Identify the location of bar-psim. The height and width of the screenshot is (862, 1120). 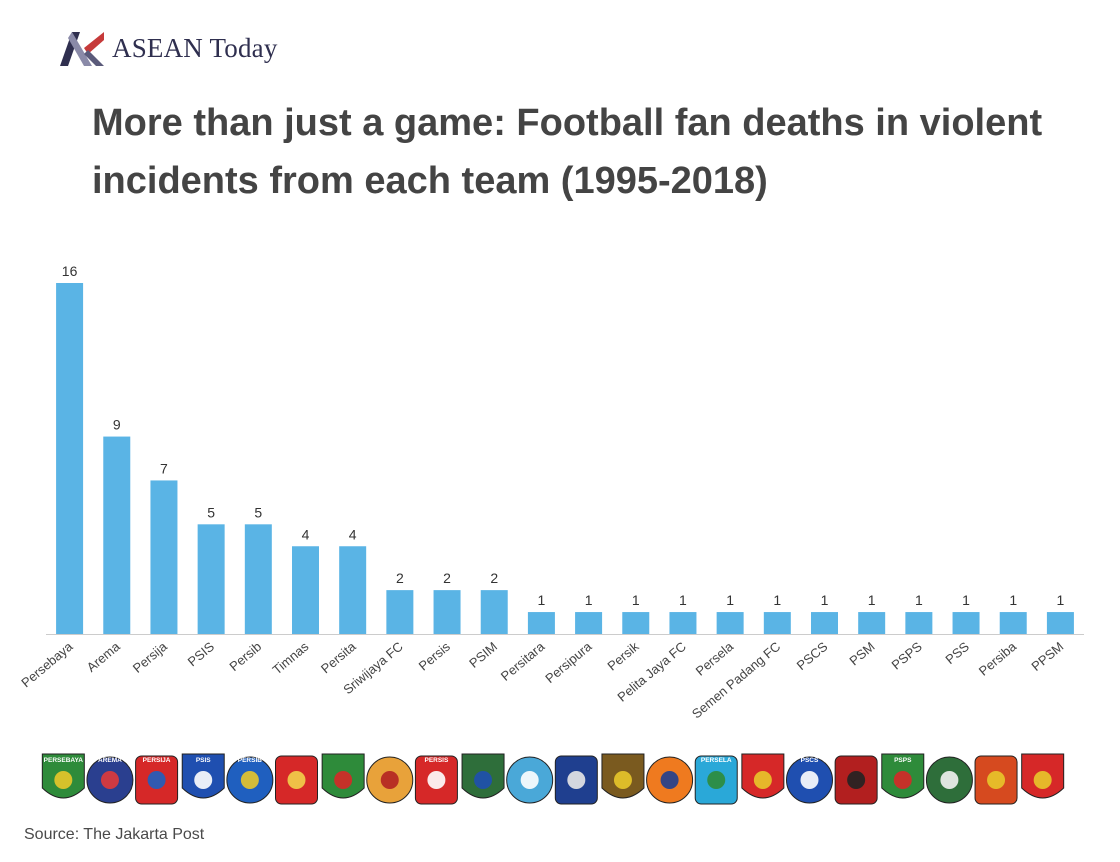
(494, 612).